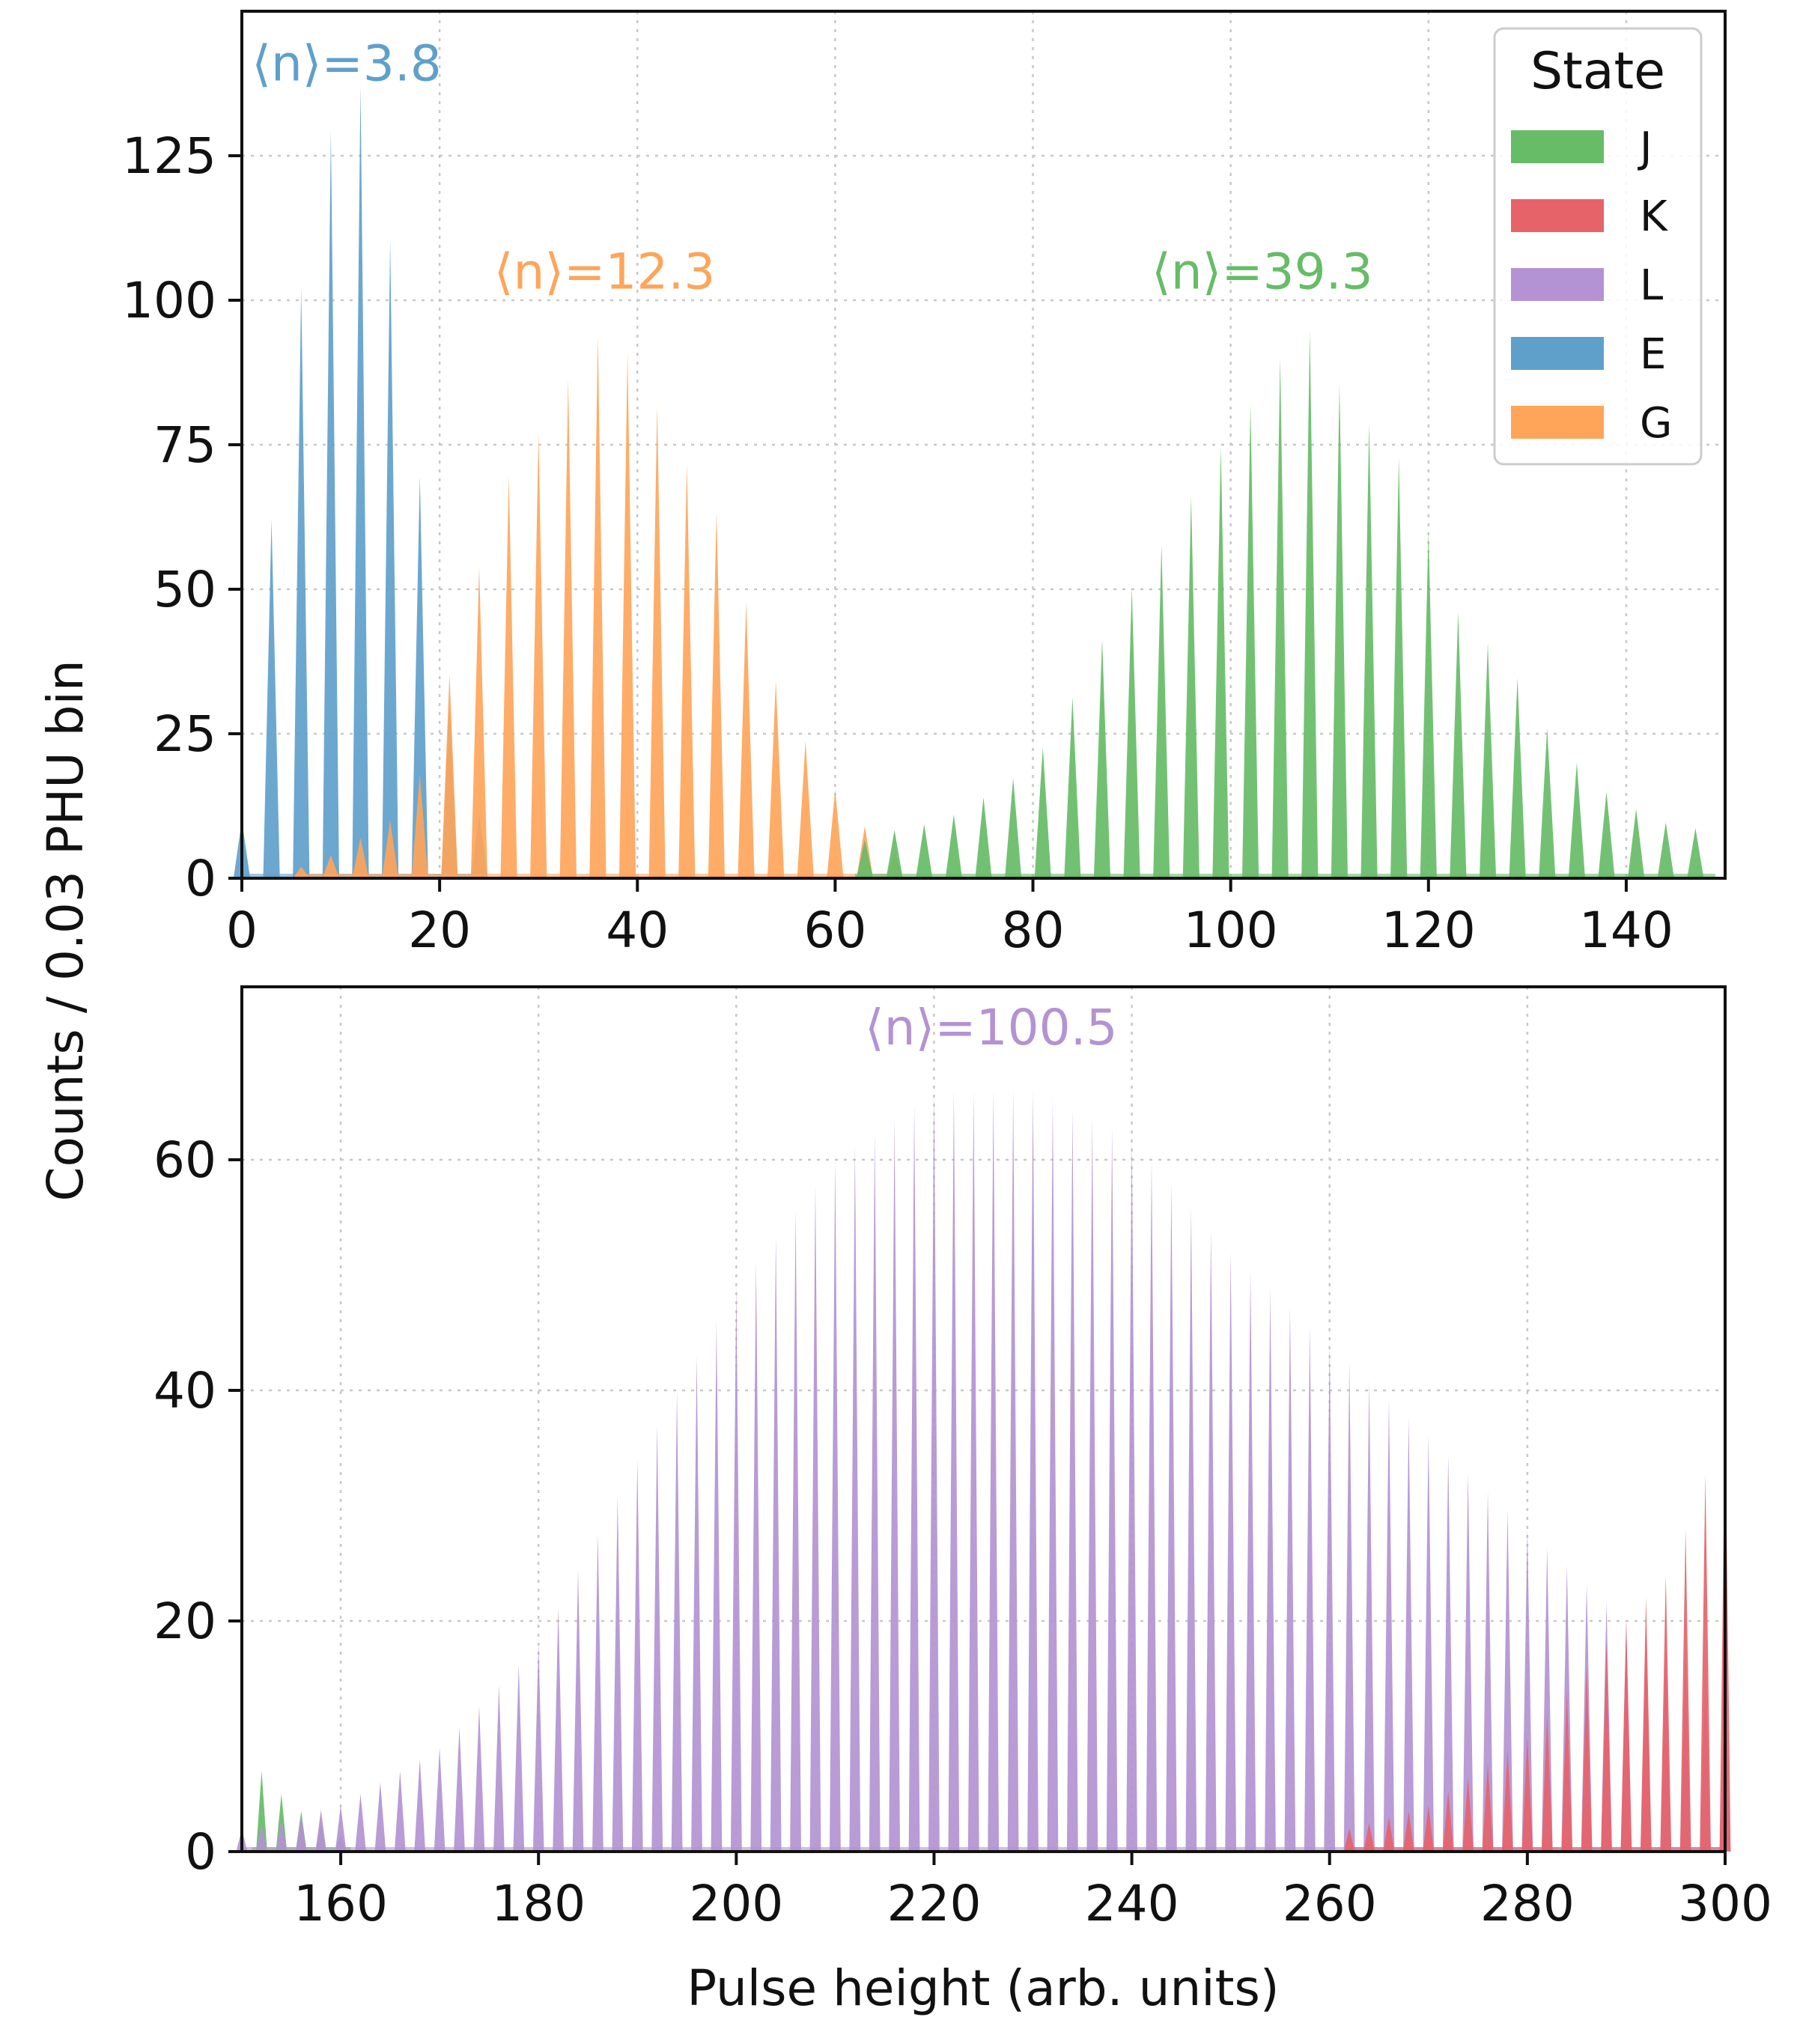 The width and height of the screenshot is (1797, 2044). What do you see at coordinates (184, 445) in the screenshot?
I see `top-y-tick-label: 75` at bounding box center [184, 445].